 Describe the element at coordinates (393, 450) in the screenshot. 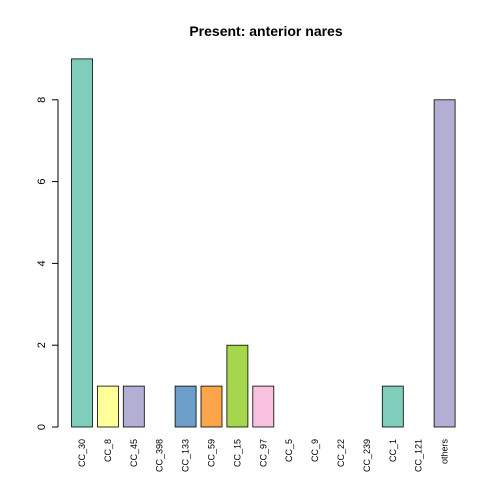

I see `x-tick-label: CC_1` at that location.